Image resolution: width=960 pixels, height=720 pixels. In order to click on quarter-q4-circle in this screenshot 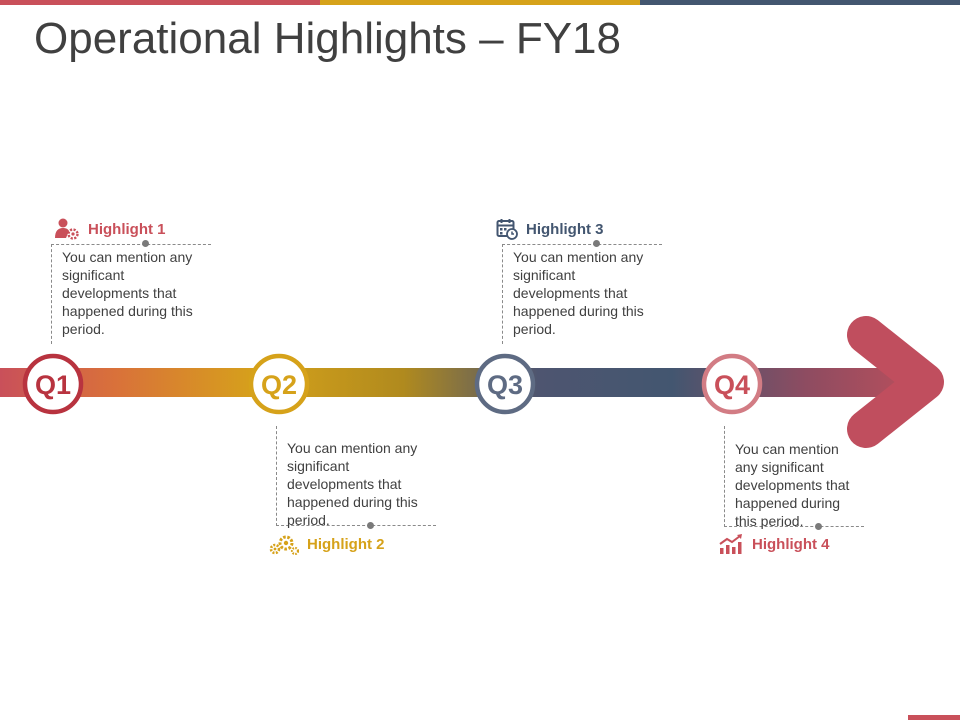, I will do `click(732, 384)`.